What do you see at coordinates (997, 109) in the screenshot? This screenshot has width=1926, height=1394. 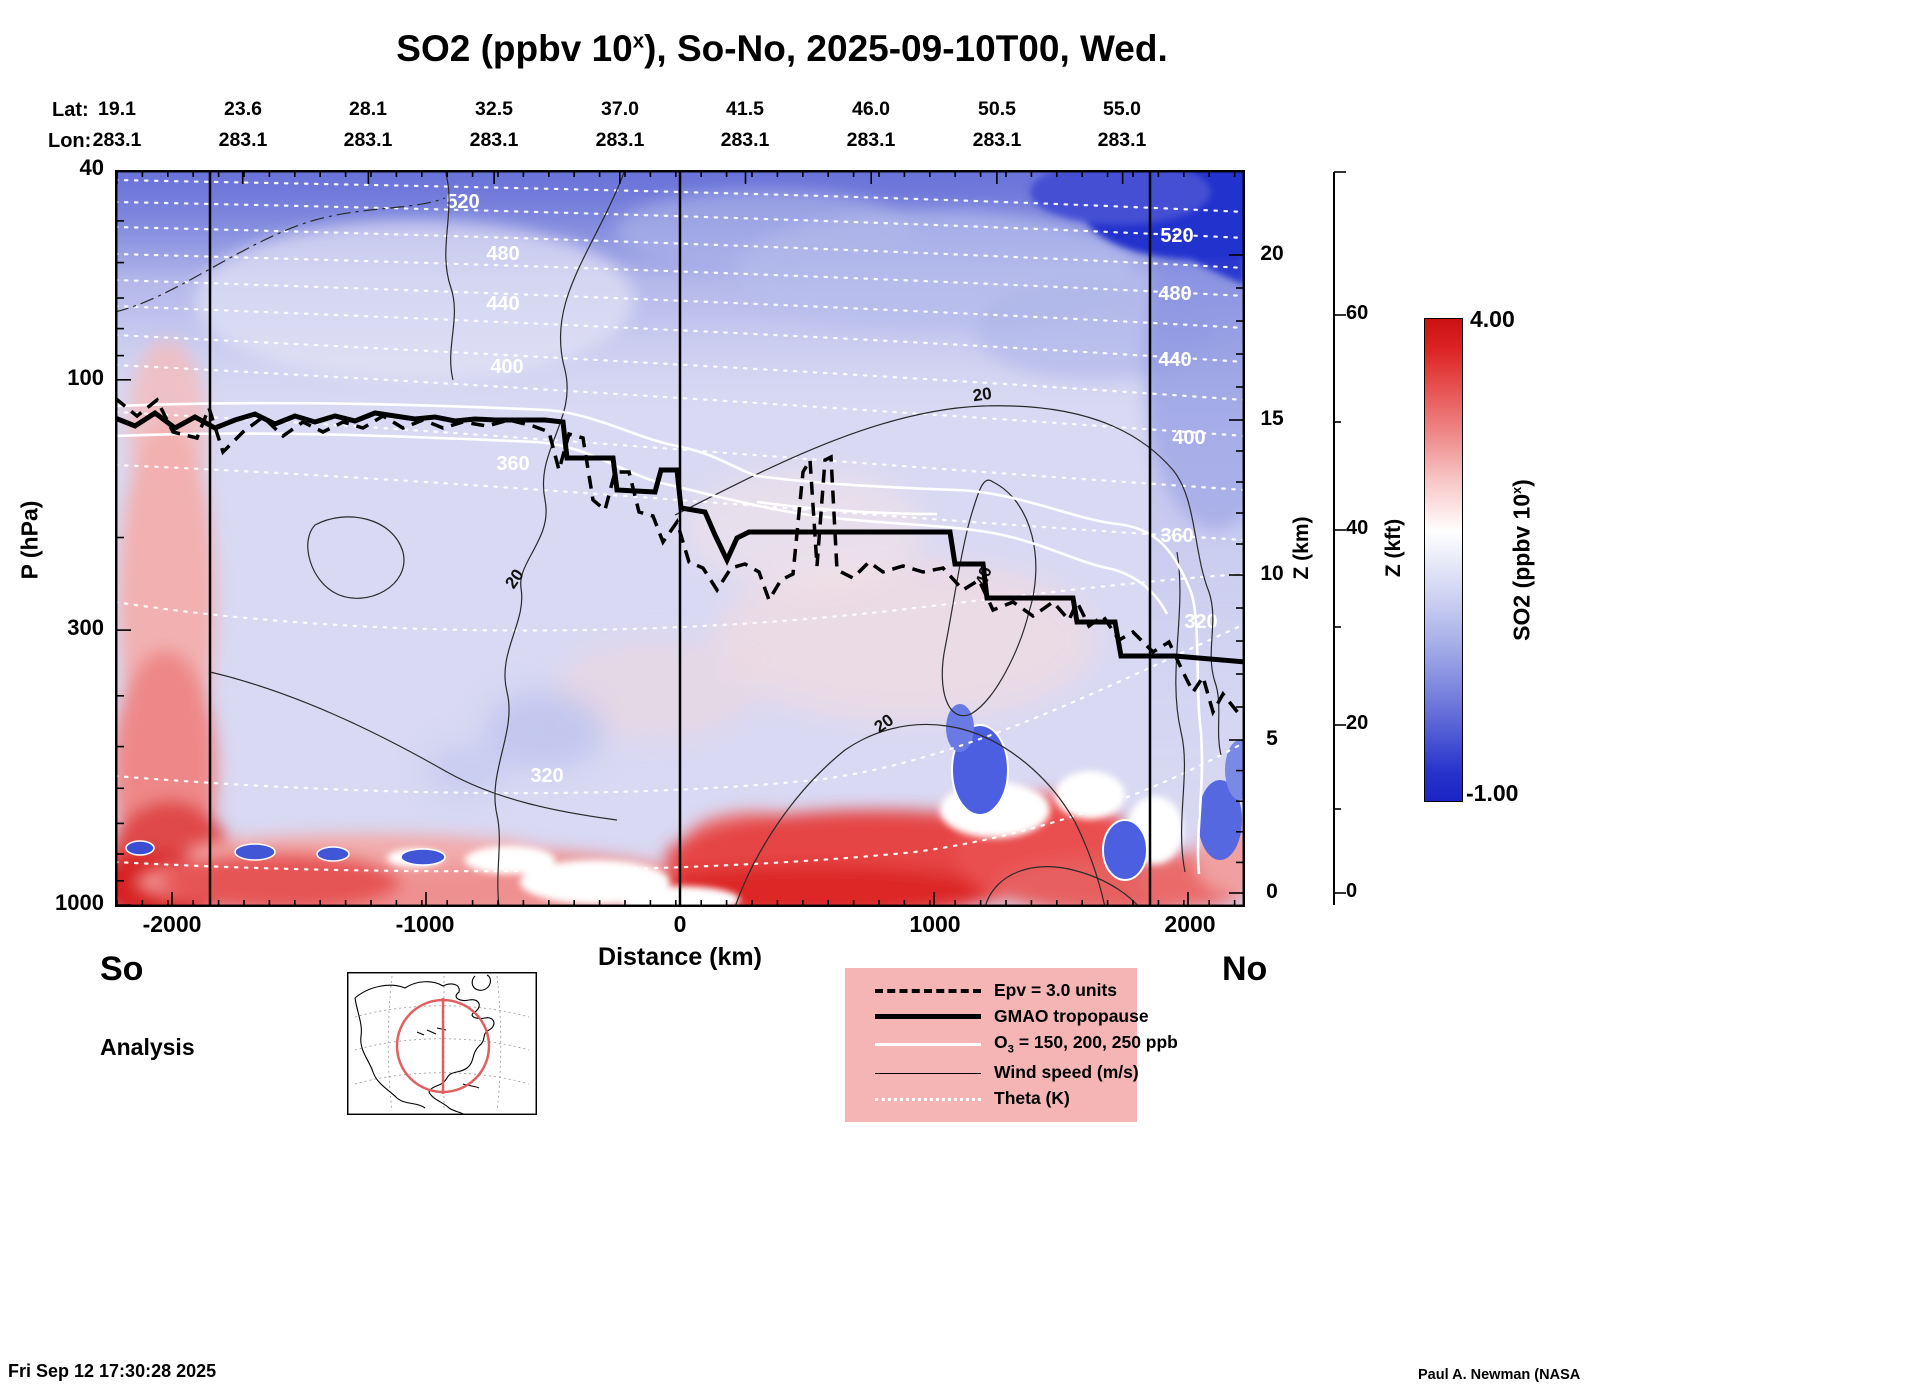 I see `lat-value: 50.5` at bounding box center [997, 109].